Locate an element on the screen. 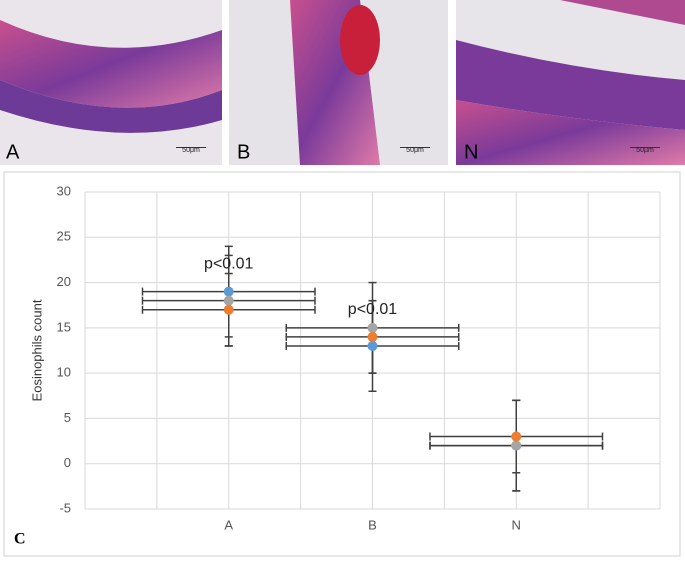  x-tick-label: B is located at coordinates (372, 524).